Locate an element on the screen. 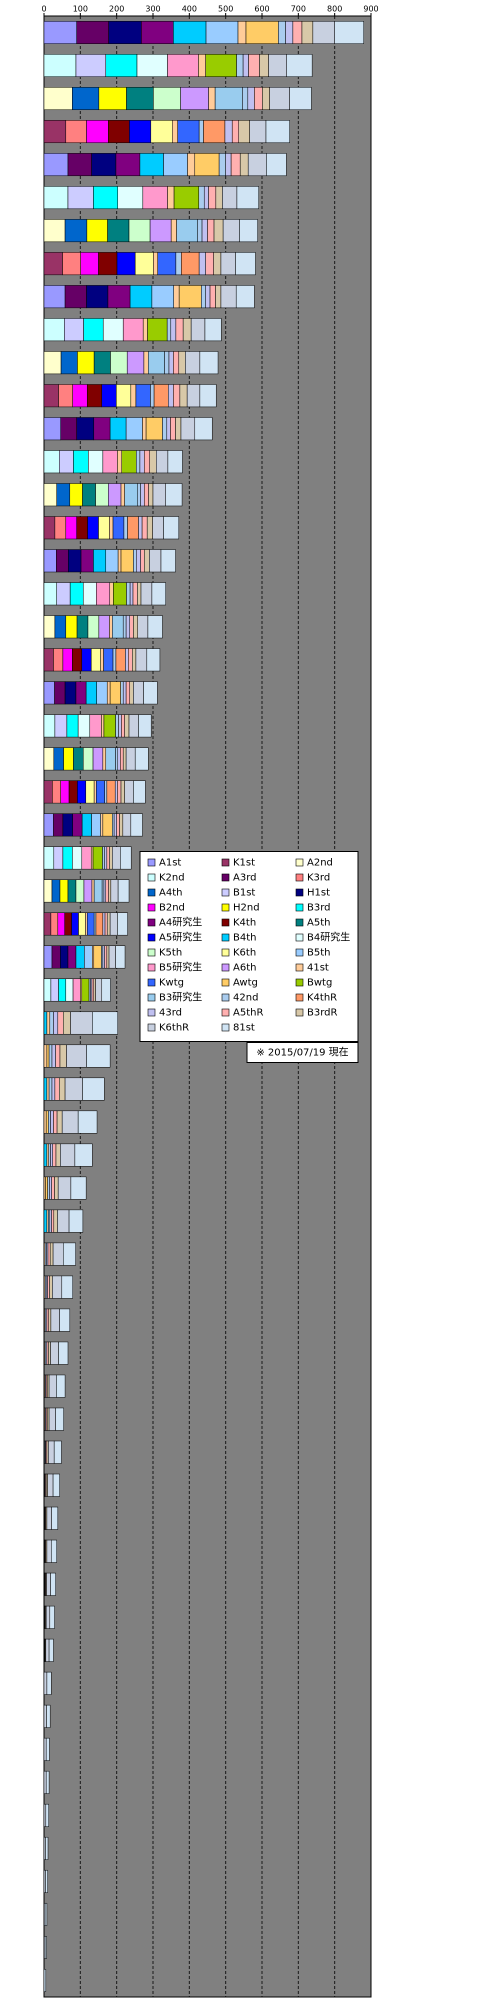 Image resolution: width=480 pixels, height=2005 pixels. legend-label: K6th is located at coordinates (244, 953).